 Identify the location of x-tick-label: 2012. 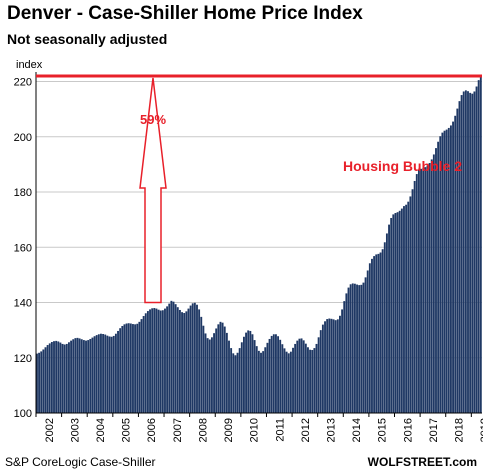
(306, 430).